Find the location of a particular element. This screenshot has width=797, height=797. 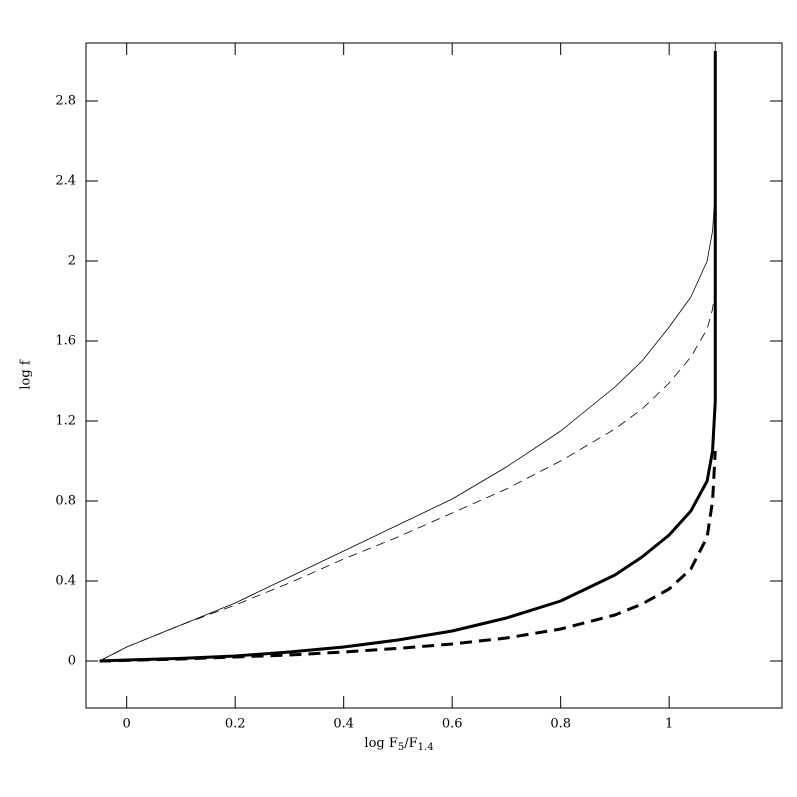

y-tick-label: 2.4 is located at coordinates (65, 181).